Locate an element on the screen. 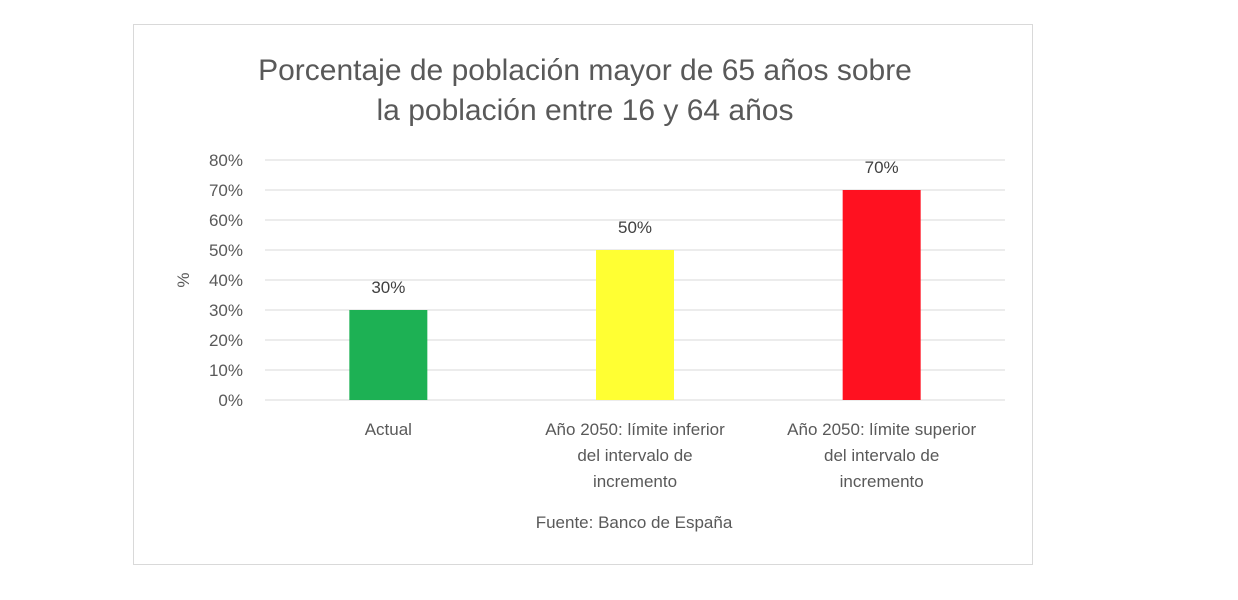  y-tick-label: 0% is located at coordinates (230, 400).